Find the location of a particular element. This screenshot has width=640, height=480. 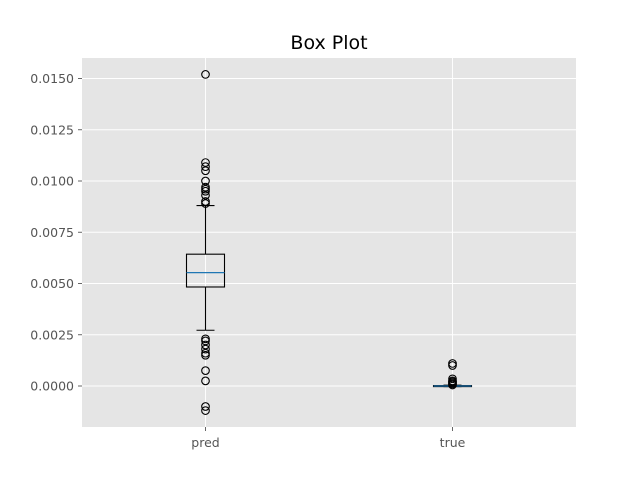

box-pred is located at coordinates (205, 242).